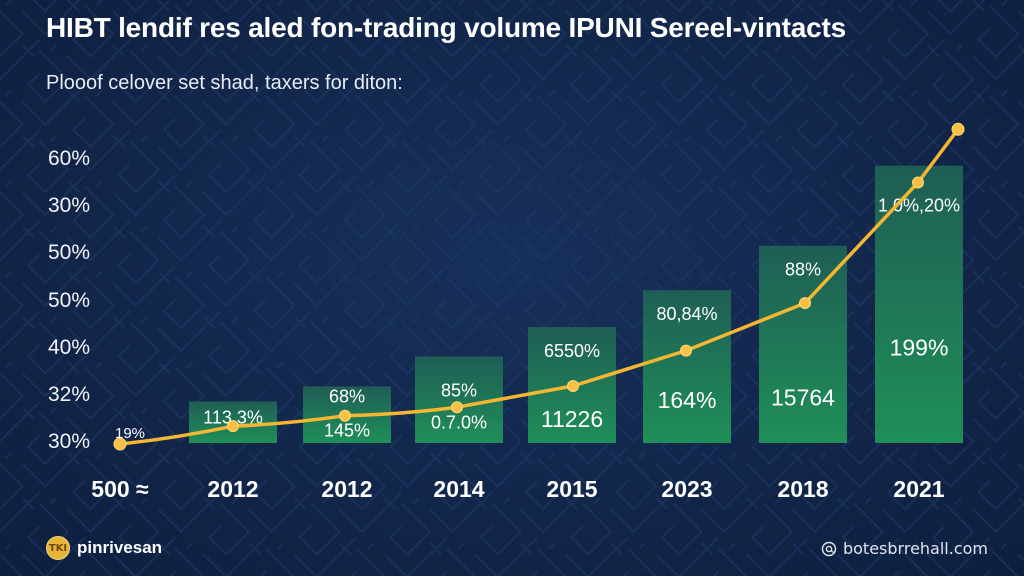 This screenshot has height=576, width=1024. What do you see at coordinates (687, 366) in the screenshot?
I see `bar-2023` at bounding box center [687, 366].